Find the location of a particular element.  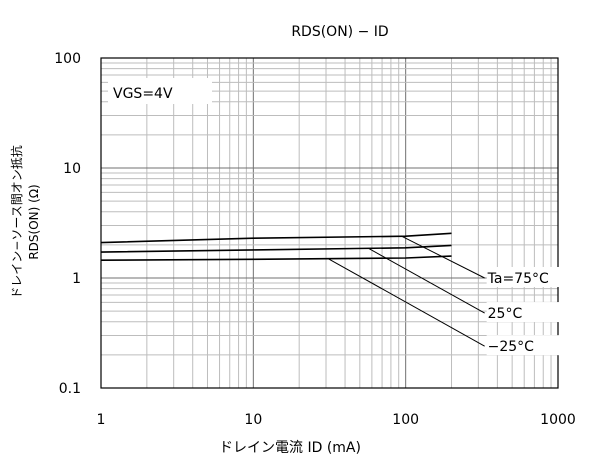

x-tick-label: 1000 is located at coordinates (558, 420).